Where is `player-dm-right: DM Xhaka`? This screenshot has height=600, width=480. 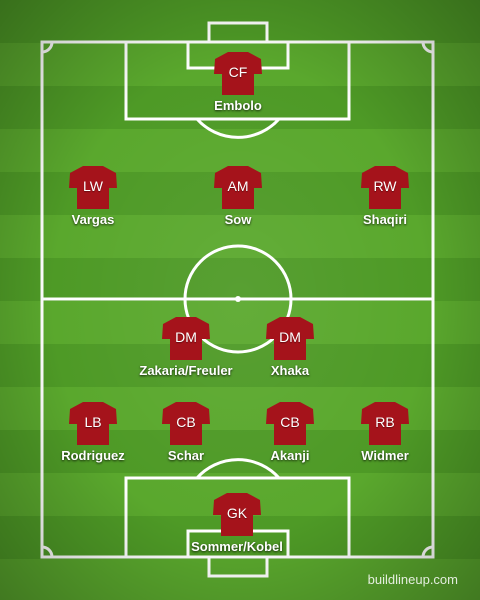
player-dm-right: DM Xhaka is located at coordinates (290, 347).